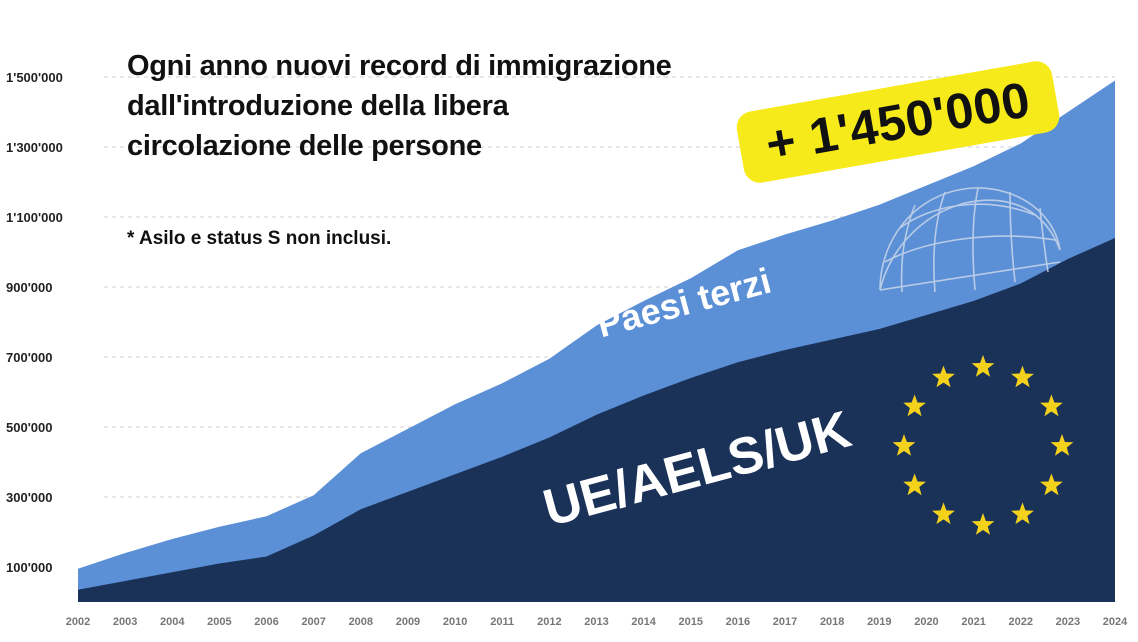 The image size is (1138, 642). What do you see at coordinates (983, 445) in the screenshot?
I see `eu-stars-icon` at bounding box center [983, 445].